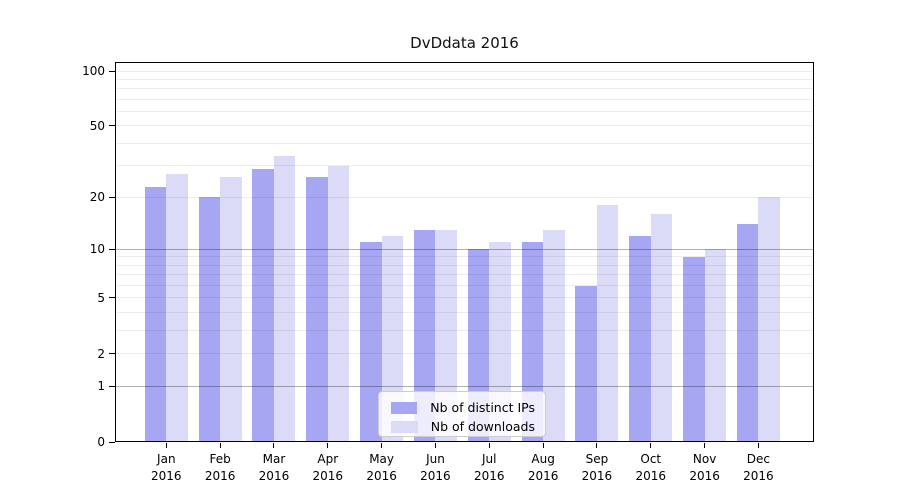  I want to click on chart-title: DvDdata 2016, so click(464, 43).